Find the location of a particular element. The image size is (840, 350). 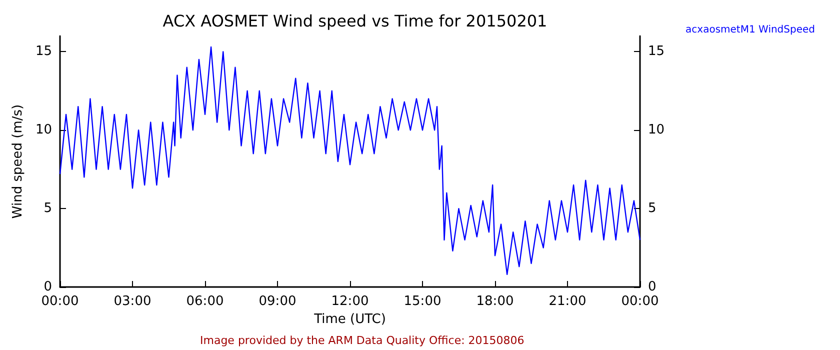

y-tick-label: 5 is located at coordinates (48, 208).